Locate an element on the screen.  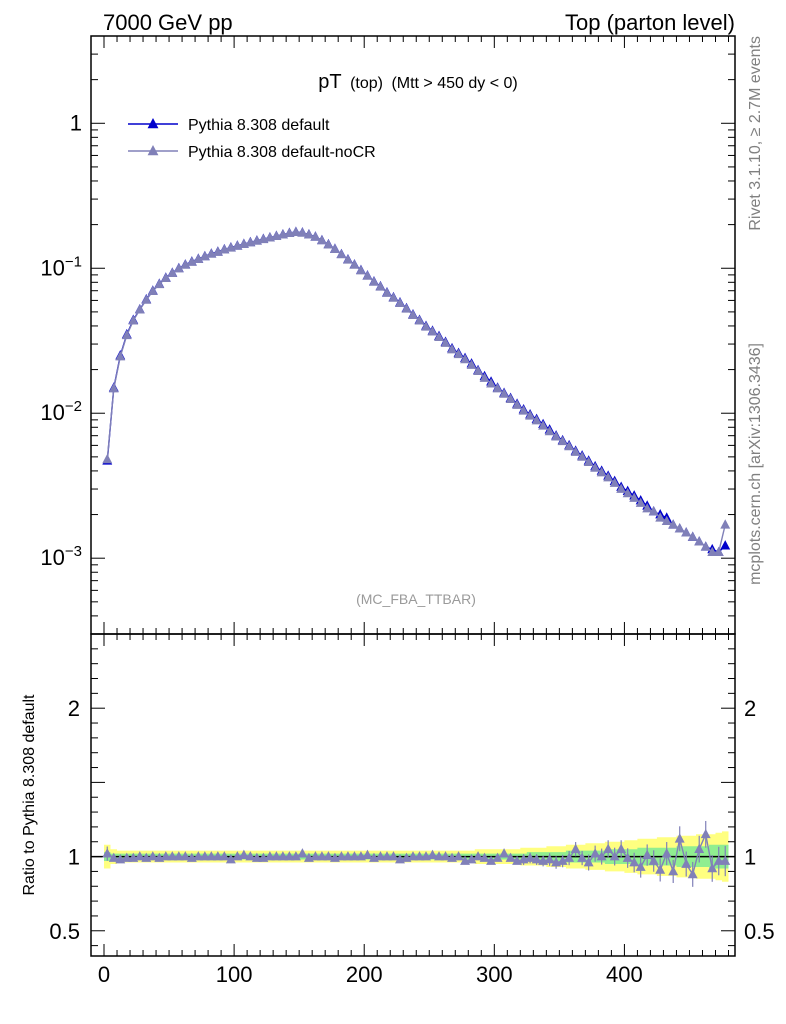
x-tick-label: 0 is located at coordinates (104, 974).